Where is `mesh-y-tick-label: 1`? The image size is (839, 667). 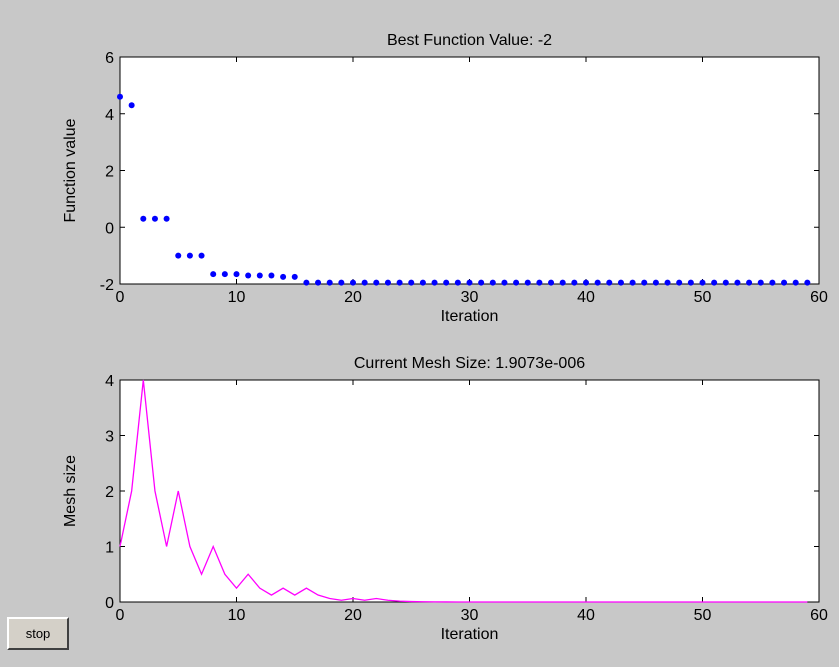 mesh-y-tick-label: 1 is located at coordinates (109, 548).